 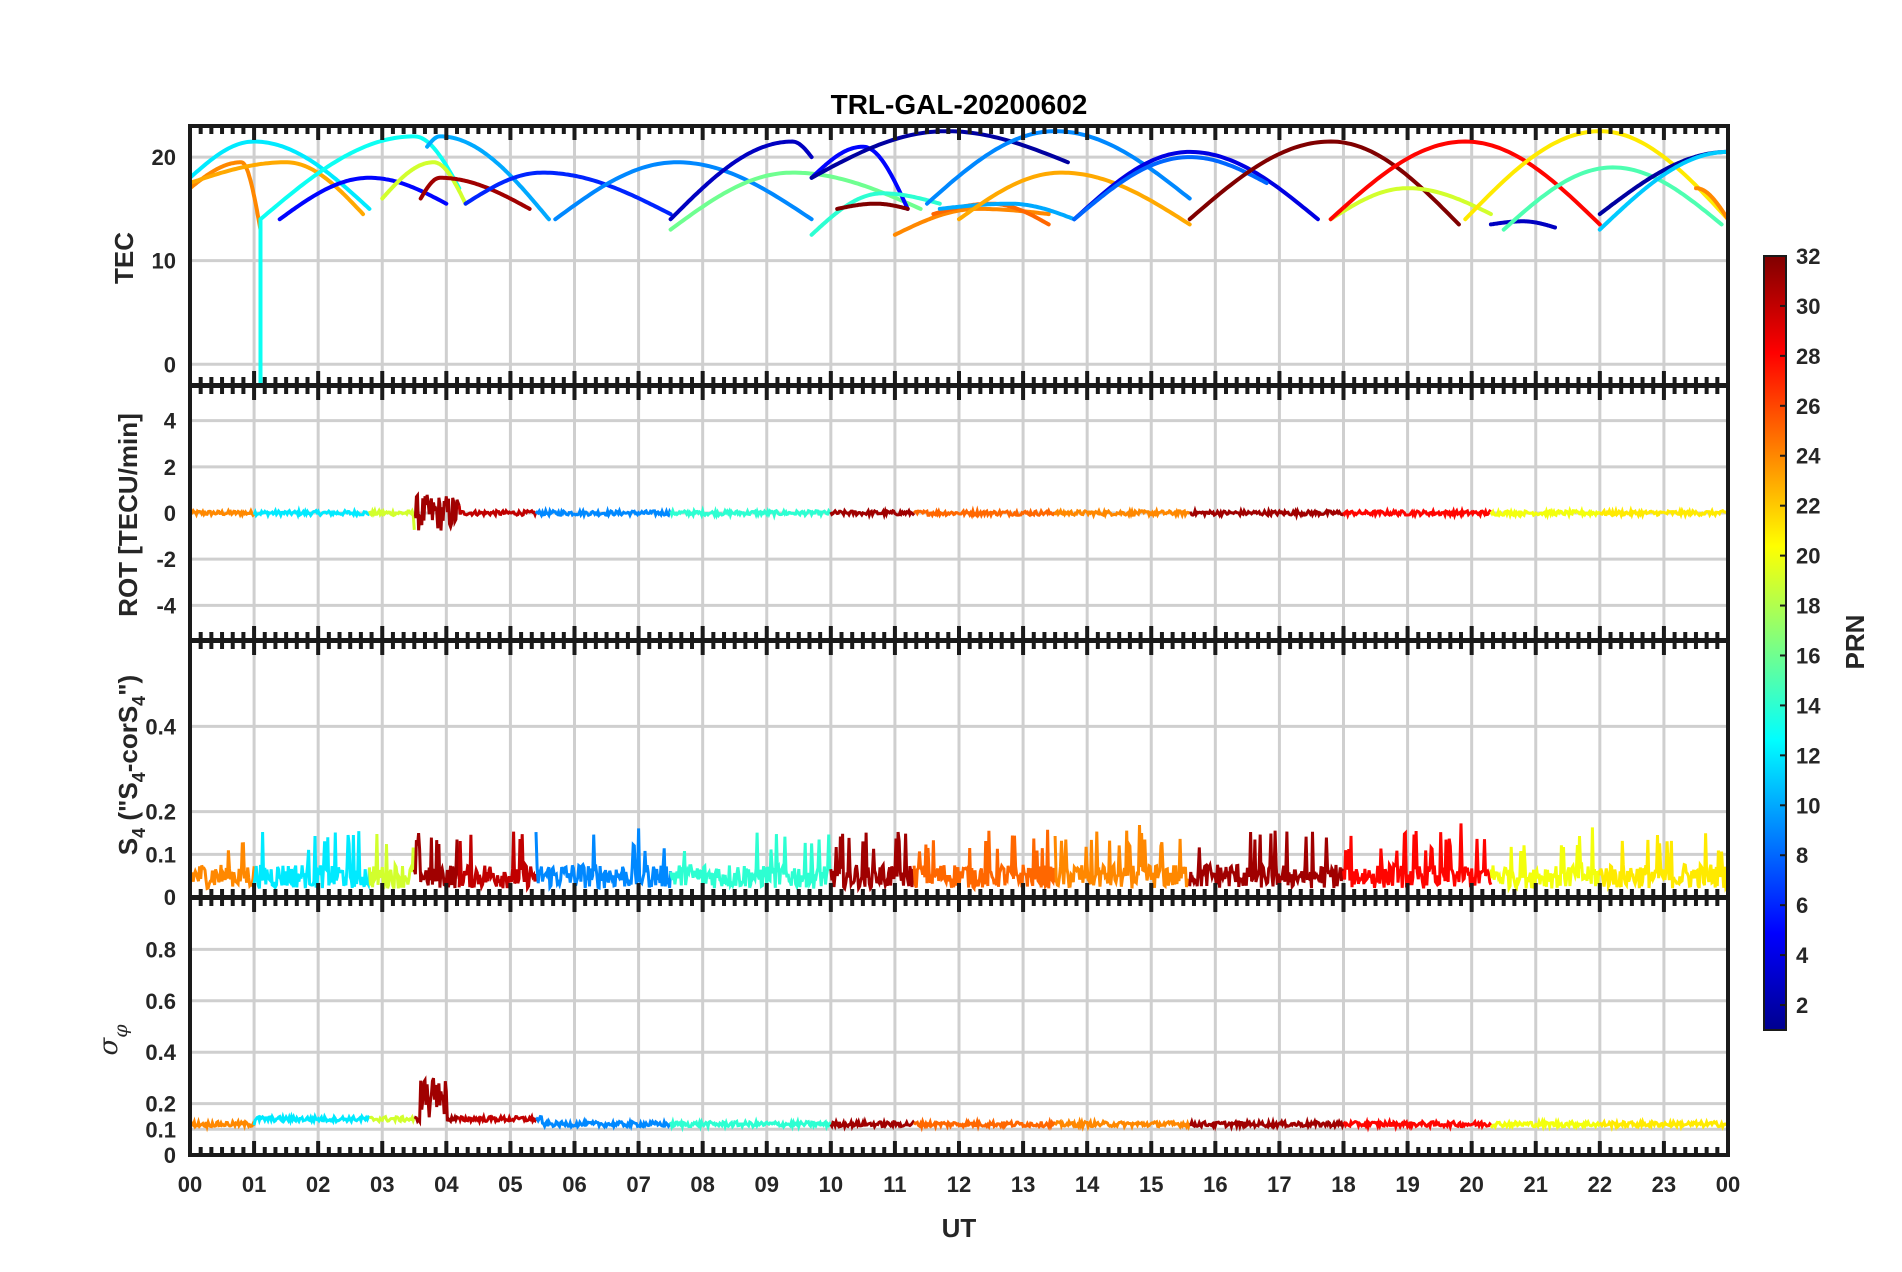 What do you see at coordinates (702, 1184) in the screenshot?
I see `x-tick-label: 08` at bounding box center [702, 1184].